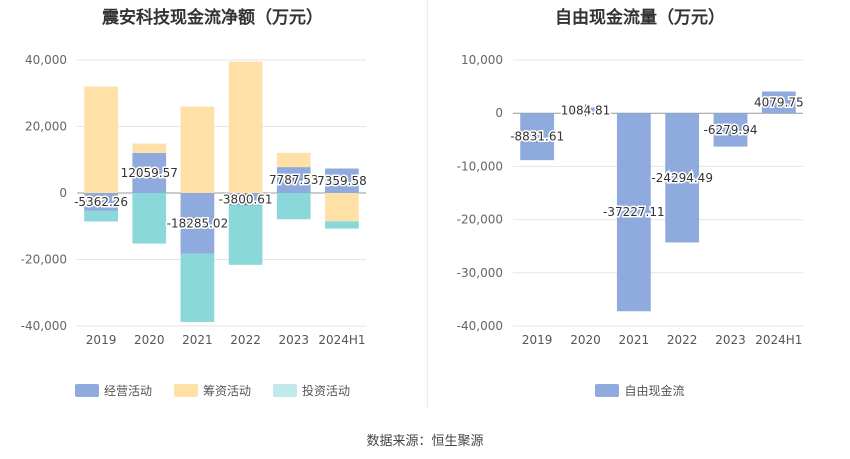 Image resolution: width=850 pixels, height=459 pixels. What do you see at coordinates (101, 202) in the screenshot?
I see `data-label: -5362.26` at bounding box center [101, 202].